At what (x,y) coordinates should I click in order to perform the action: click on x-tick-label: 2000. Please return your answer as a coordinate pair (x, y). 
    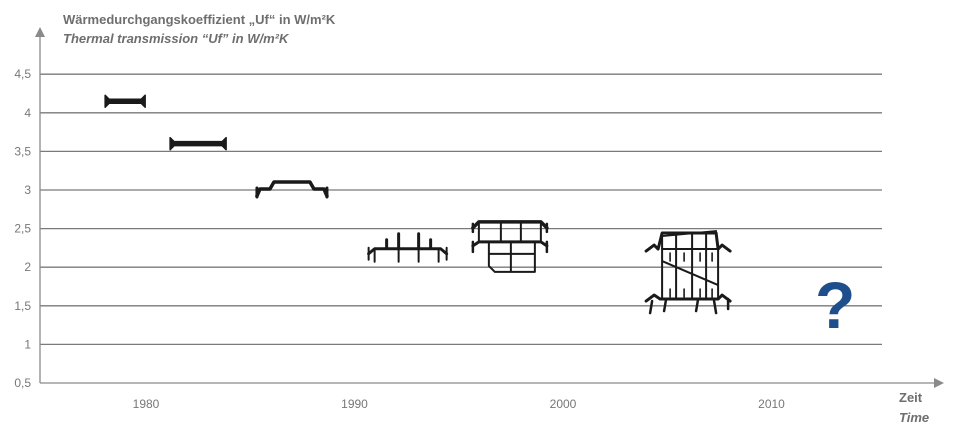
    Looking at the image, I should click on (563, 404).